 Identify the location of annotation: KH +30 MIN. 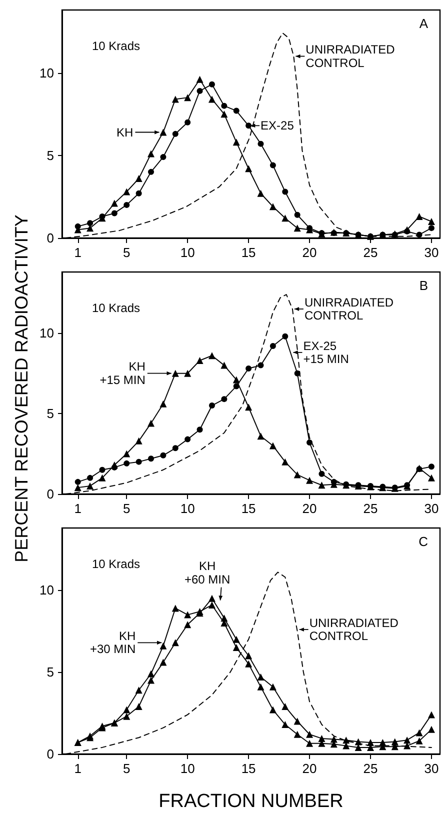
(113, 642).